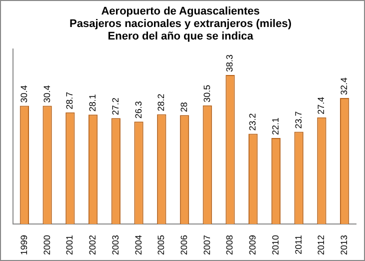  I want to click on data-label: 38.3, so click(229, 63).